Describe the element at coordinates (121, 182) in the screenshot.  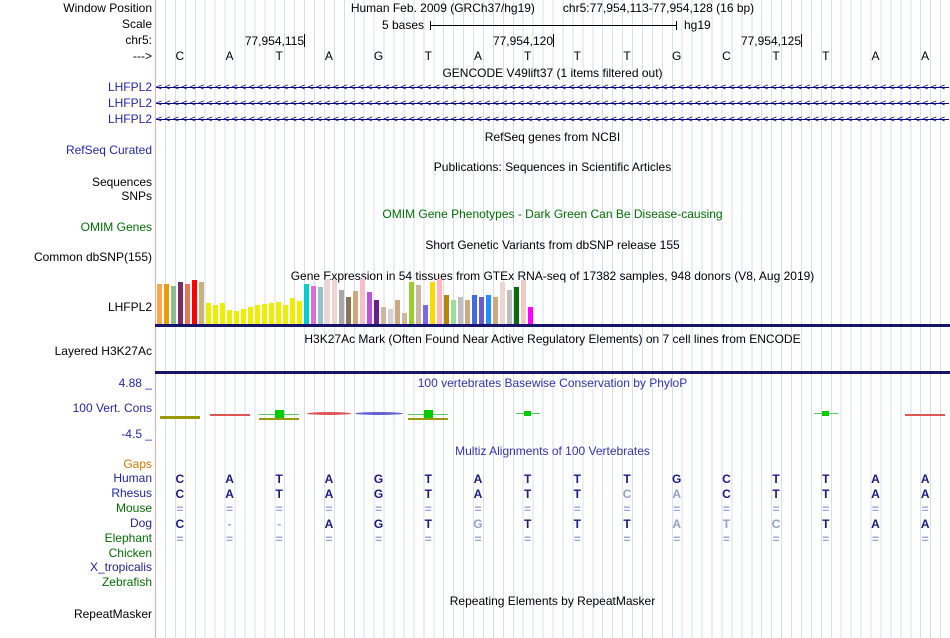
I see `sequences-label: Sequences` at that location.